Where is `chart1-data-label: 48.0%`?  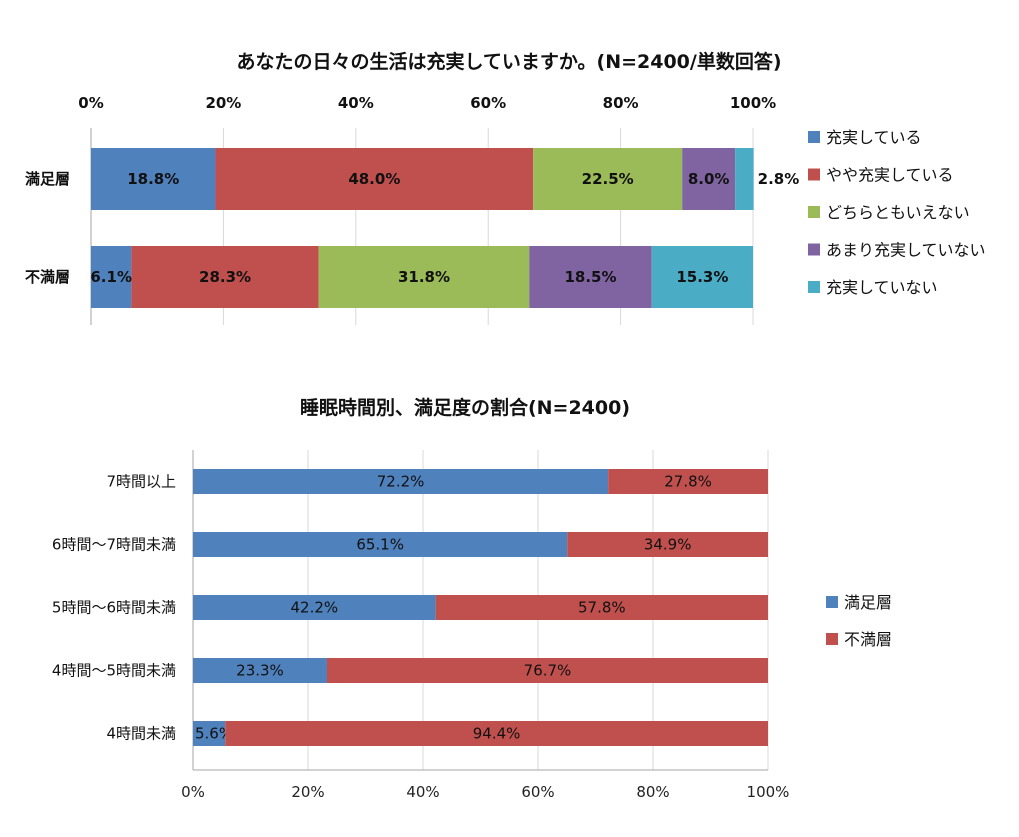
chart1-data-label: 48.0% is located at coordinates (374, 179).